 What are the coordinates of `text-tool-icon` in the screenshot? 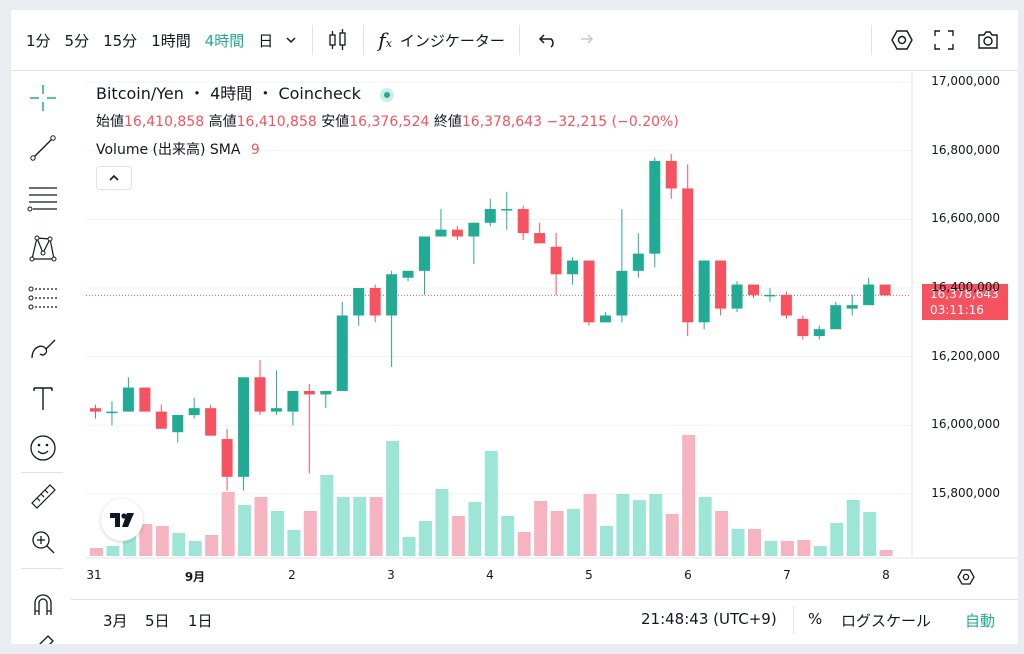 It's located at (43, 398).